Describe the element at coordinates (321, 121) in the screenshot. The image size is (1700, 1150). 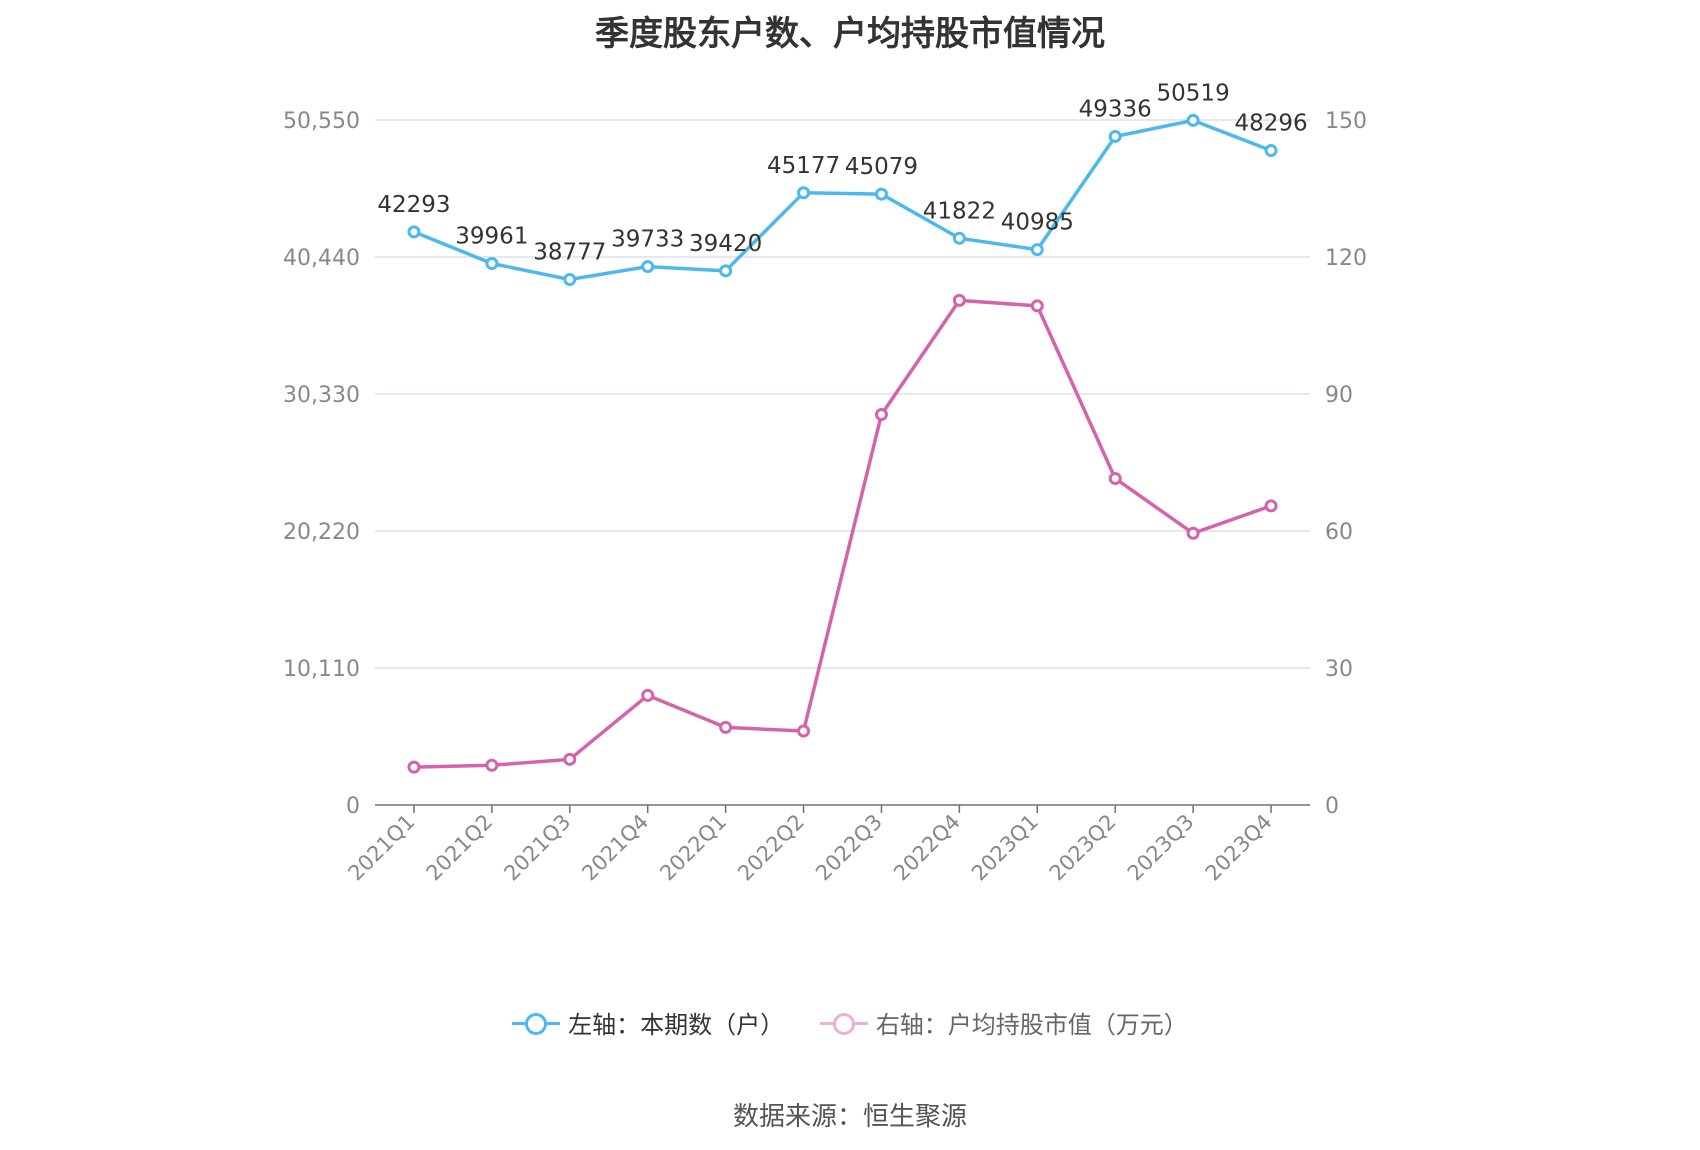
I see `y-left-tick-label: 50,550` at that location.